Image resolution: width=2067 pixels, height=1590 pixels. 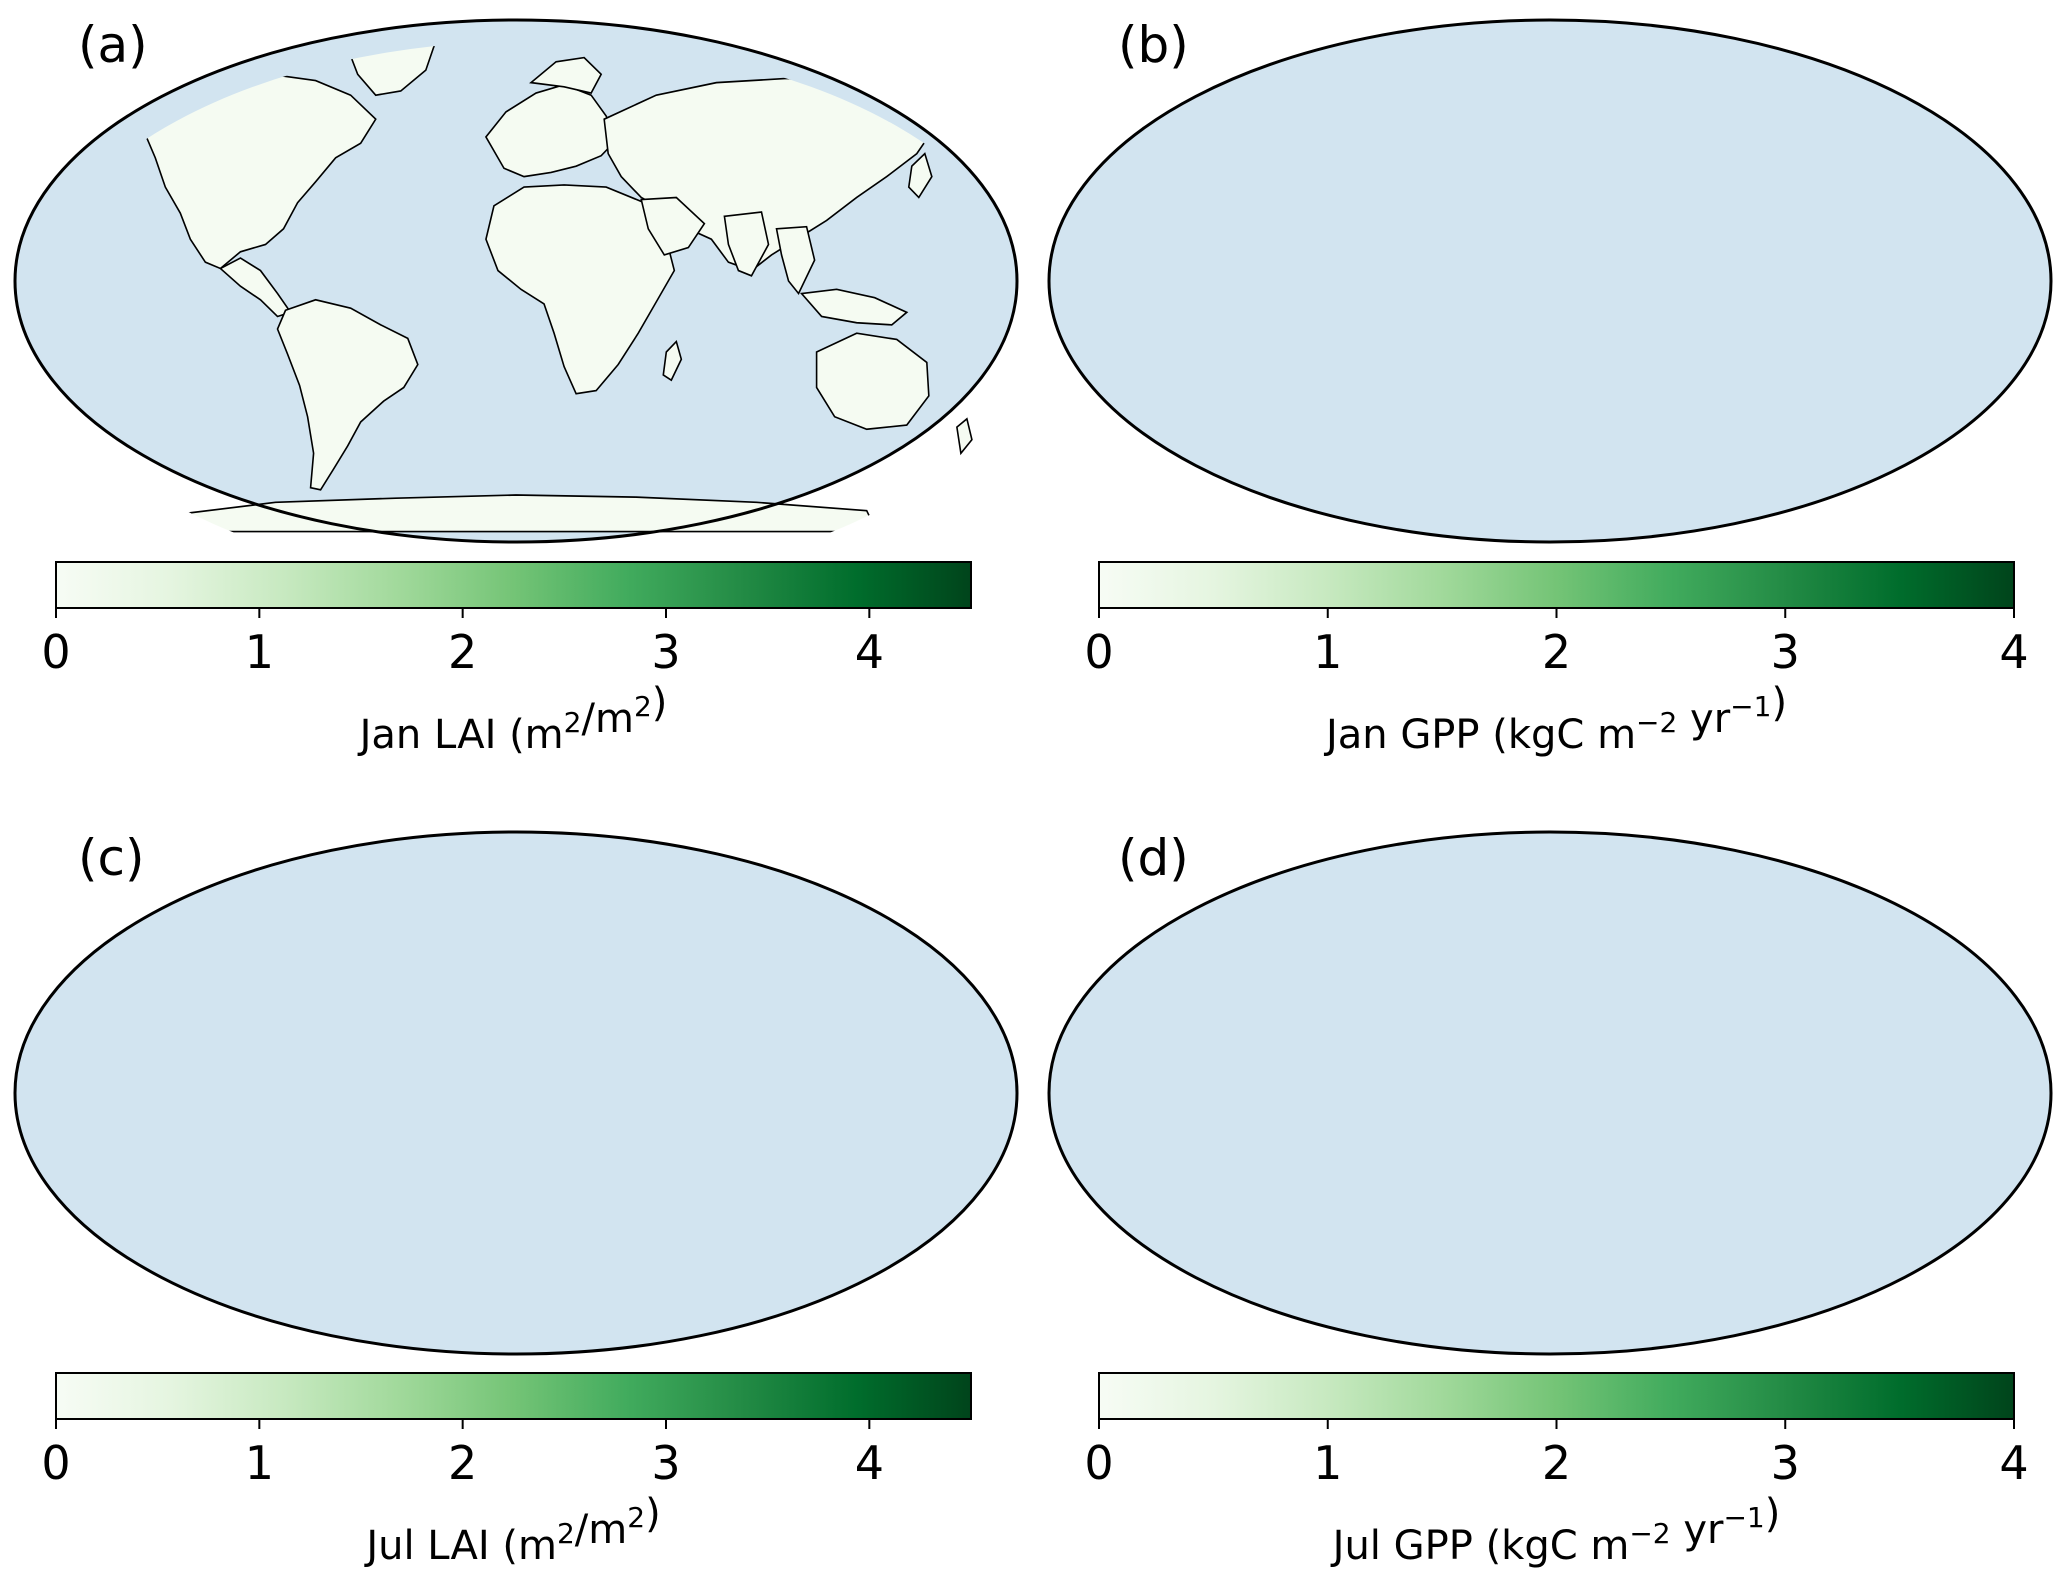 I want to click on colorbar-title: Jan GPP (kgC m−2 yr−1), so click(x=1555, y=719).